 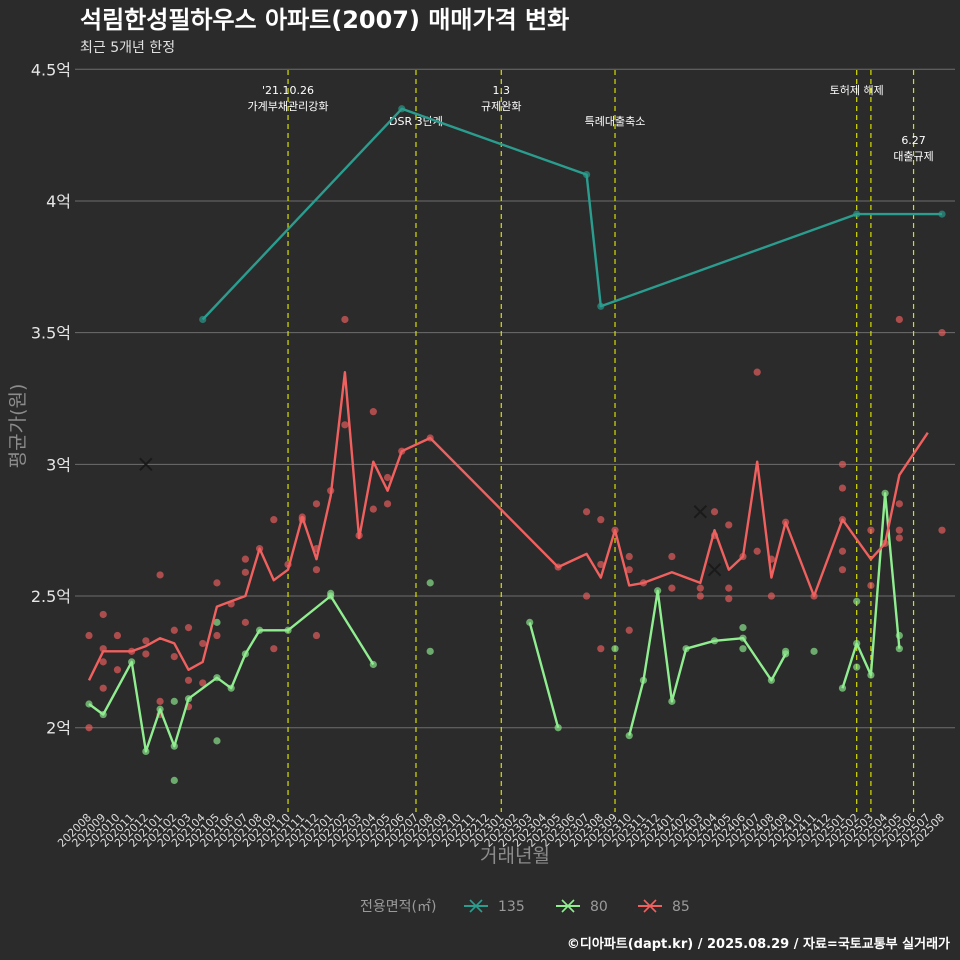 I want to click on event-label: '21.10.26, so click(x=288, y=90).